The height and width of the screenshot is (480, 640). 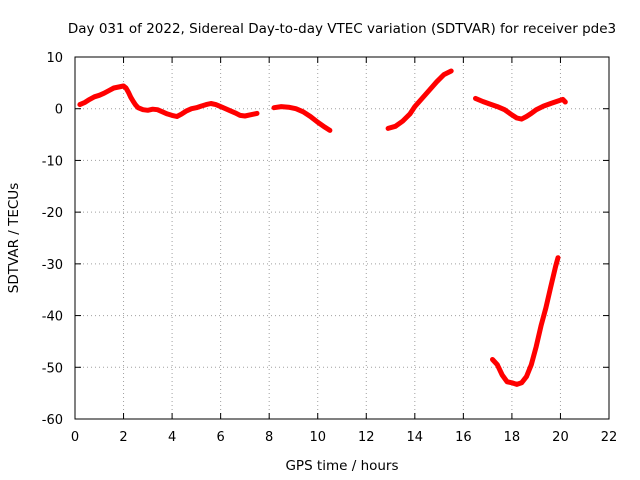 What do you see at coordinates (52, 368) in the screenshot?
I see `y-tick-label: -50` at bounding box center [52, 368].